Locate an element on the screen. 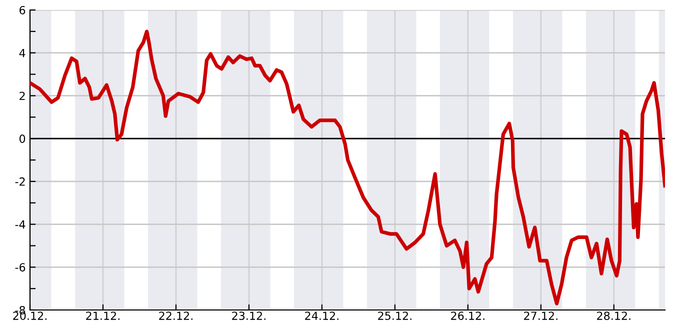 The image size is (685, 330). y-tick-label: 6 is located at coordinates (23, 10).